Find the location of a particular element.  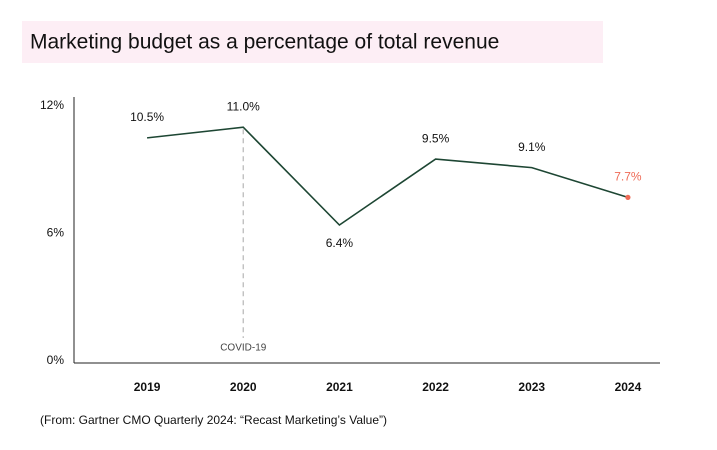

value-label: 7.7% is located at coordinates (628, 177).